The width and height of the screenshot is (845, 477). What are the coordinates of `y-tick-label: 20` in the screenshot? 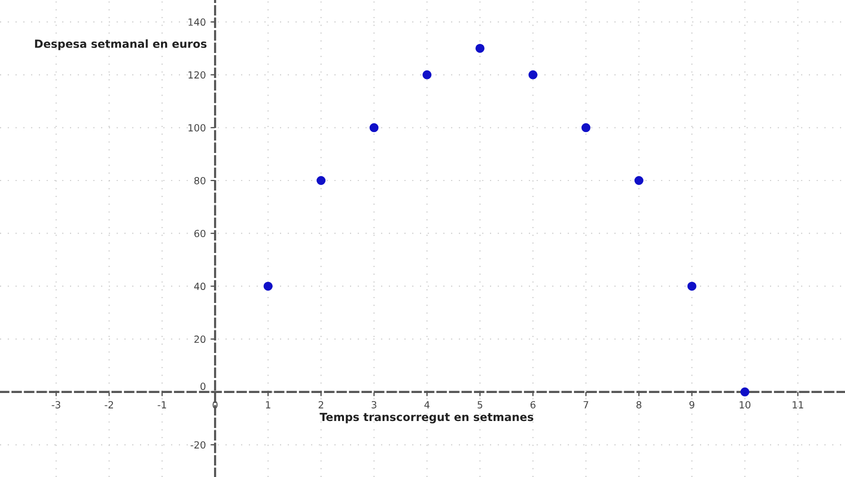 It's located at (200, 339).